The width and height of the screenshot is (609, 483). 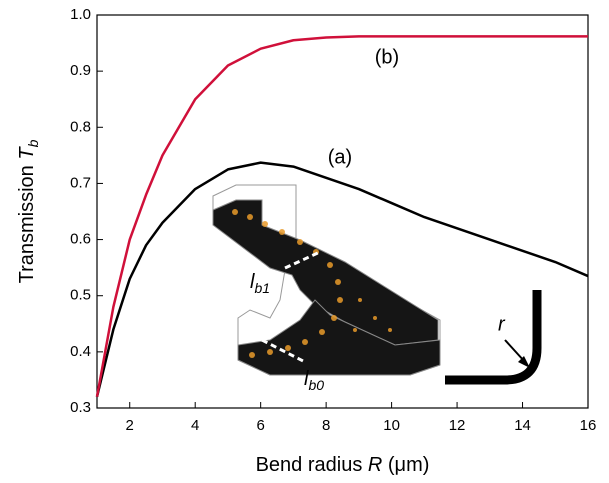 What do you see at coordinates (130, 425) in the screenshot?
I see `x-tick-label: 2` at bounding box center [130, 425].